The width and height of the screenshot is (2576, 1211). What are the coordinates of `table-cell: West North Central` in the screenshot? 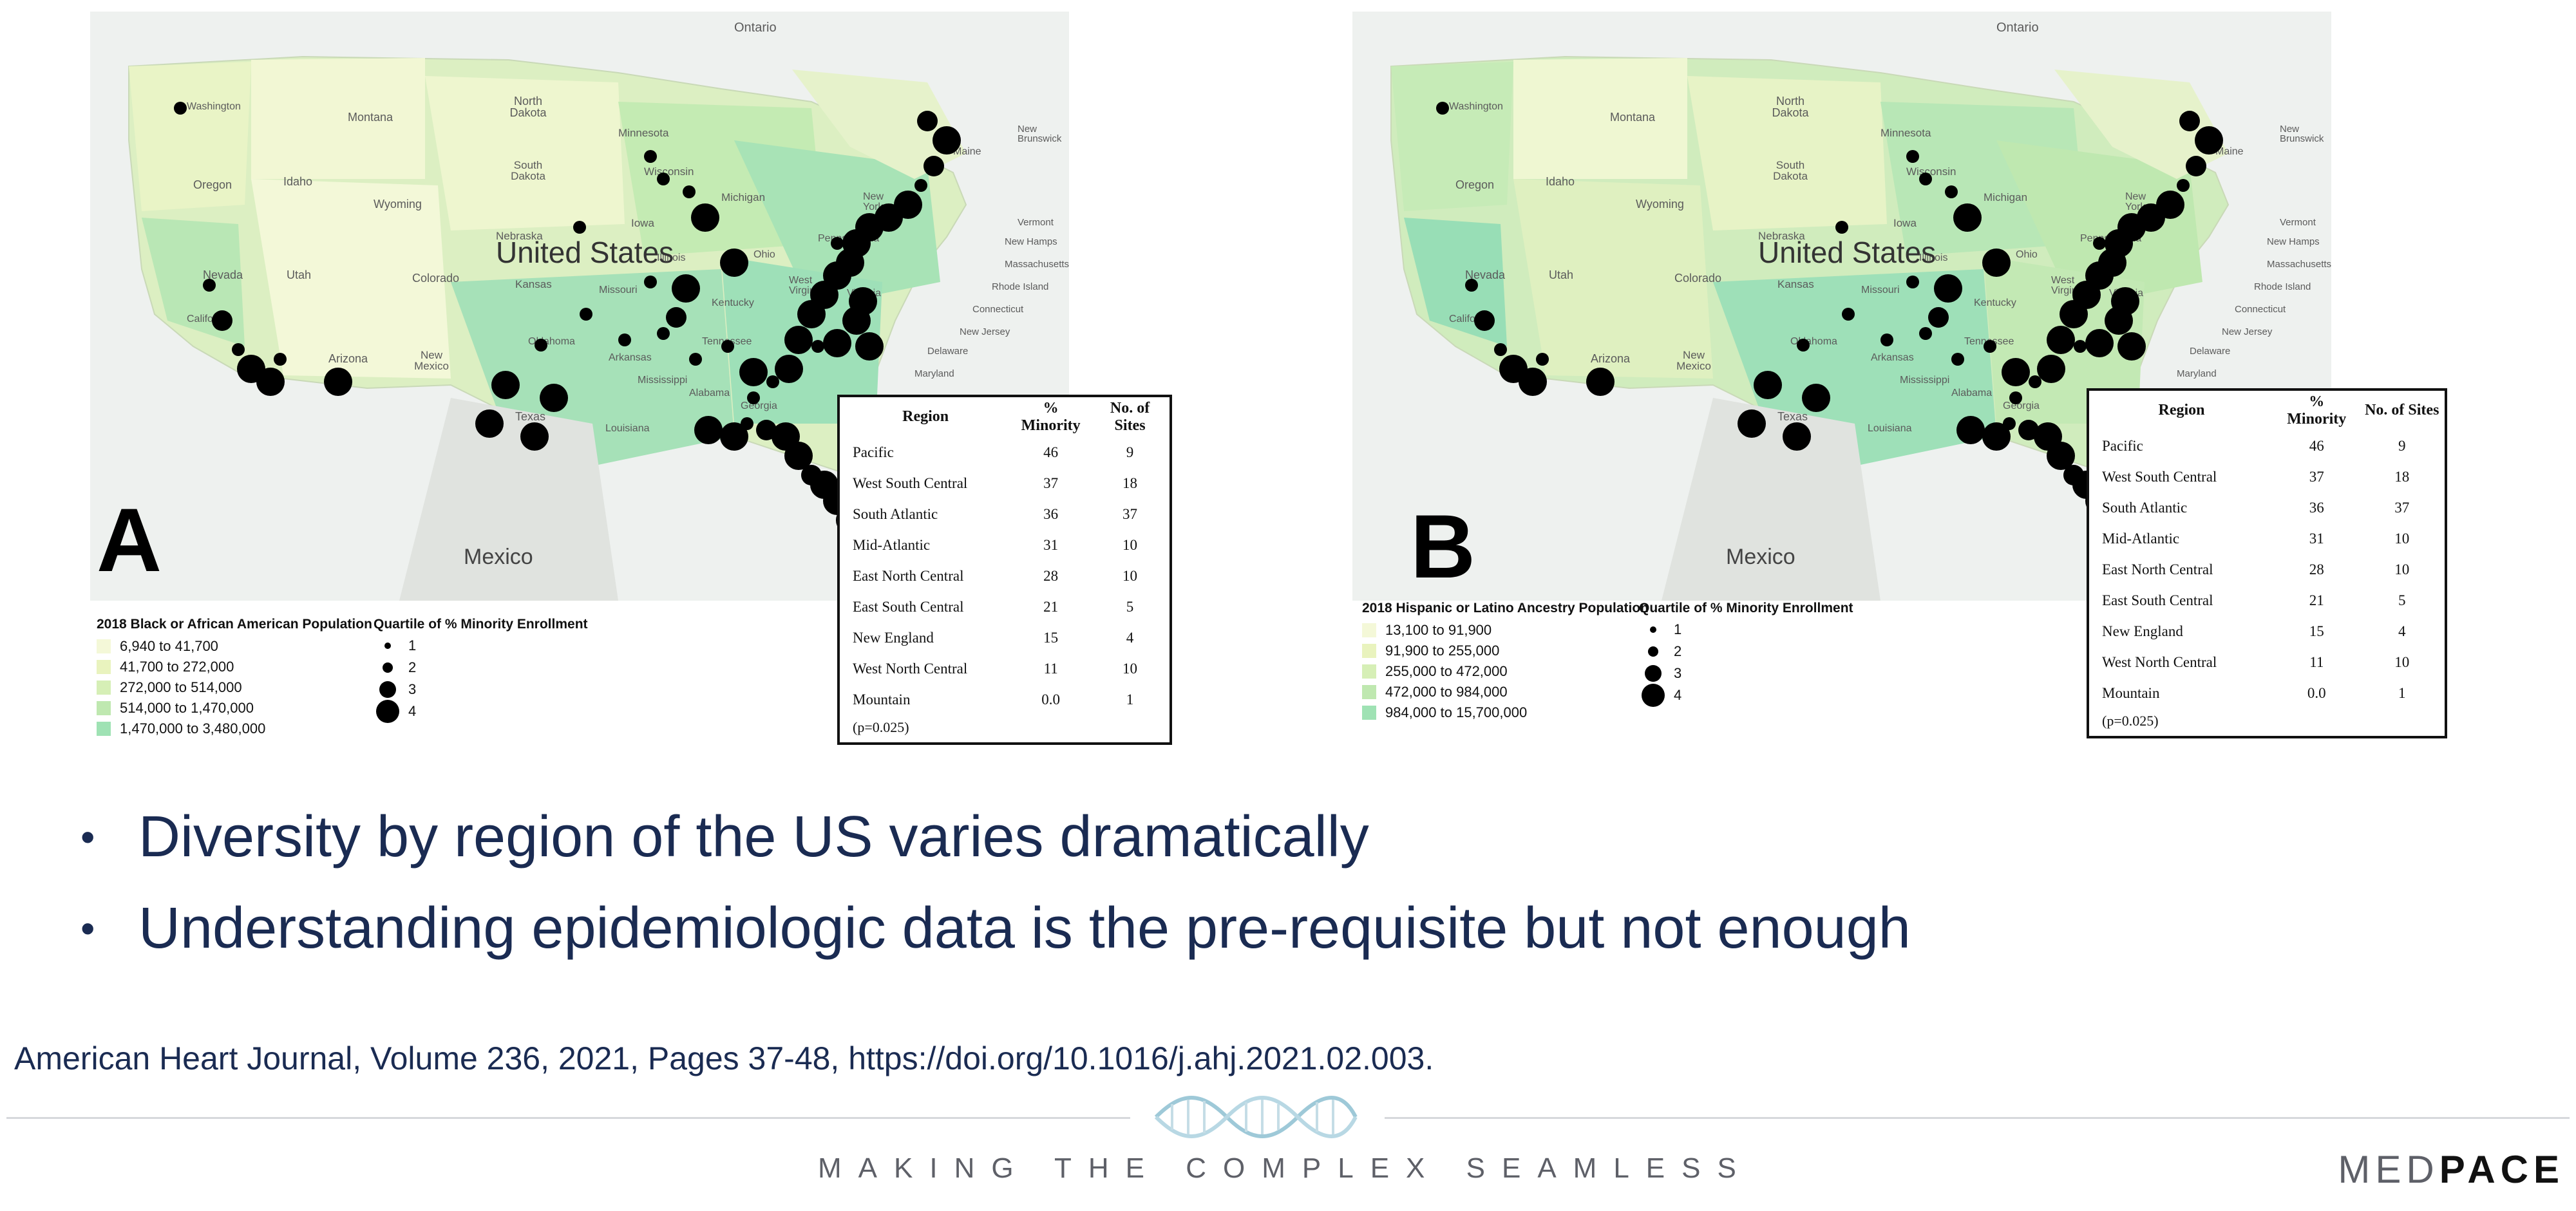 It's located at (2159, 661).